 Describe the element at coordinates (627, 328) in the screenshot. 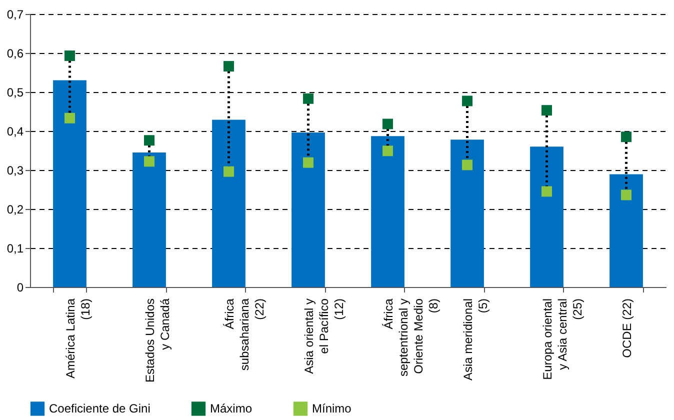

I see `x-tick-label: OCDE (22)` at that location.